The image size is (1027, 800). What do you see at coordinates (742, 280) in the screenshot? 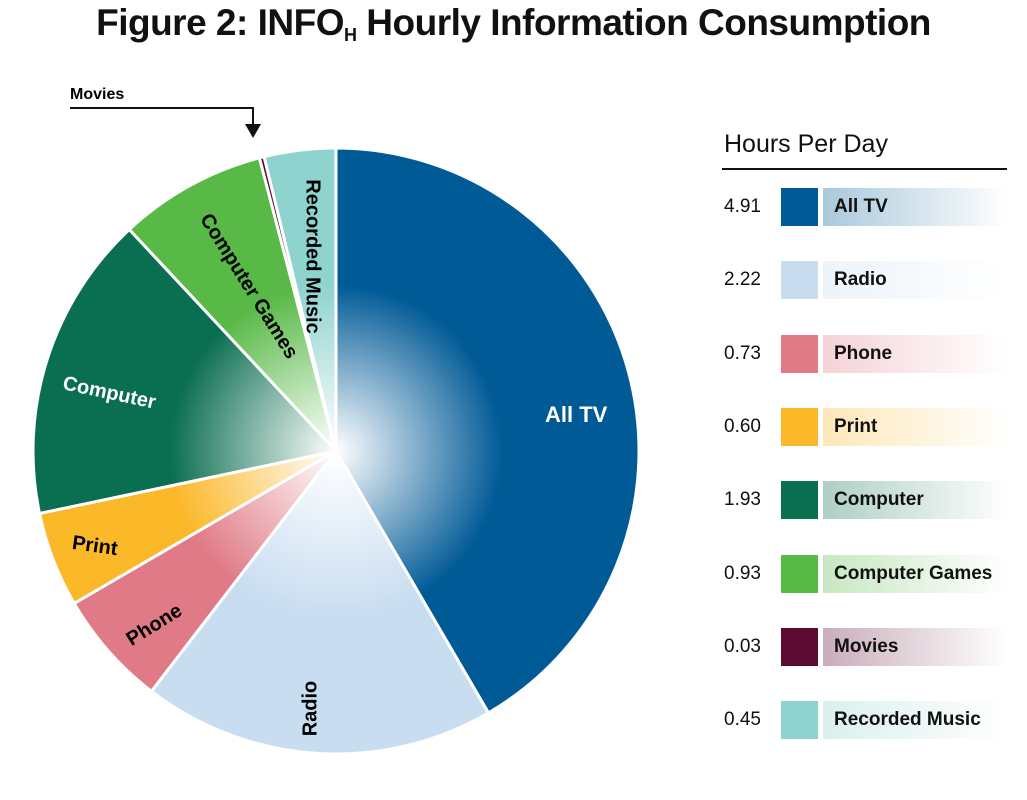
I see `legend-value: 2.22` at bounding box center [742, 280].